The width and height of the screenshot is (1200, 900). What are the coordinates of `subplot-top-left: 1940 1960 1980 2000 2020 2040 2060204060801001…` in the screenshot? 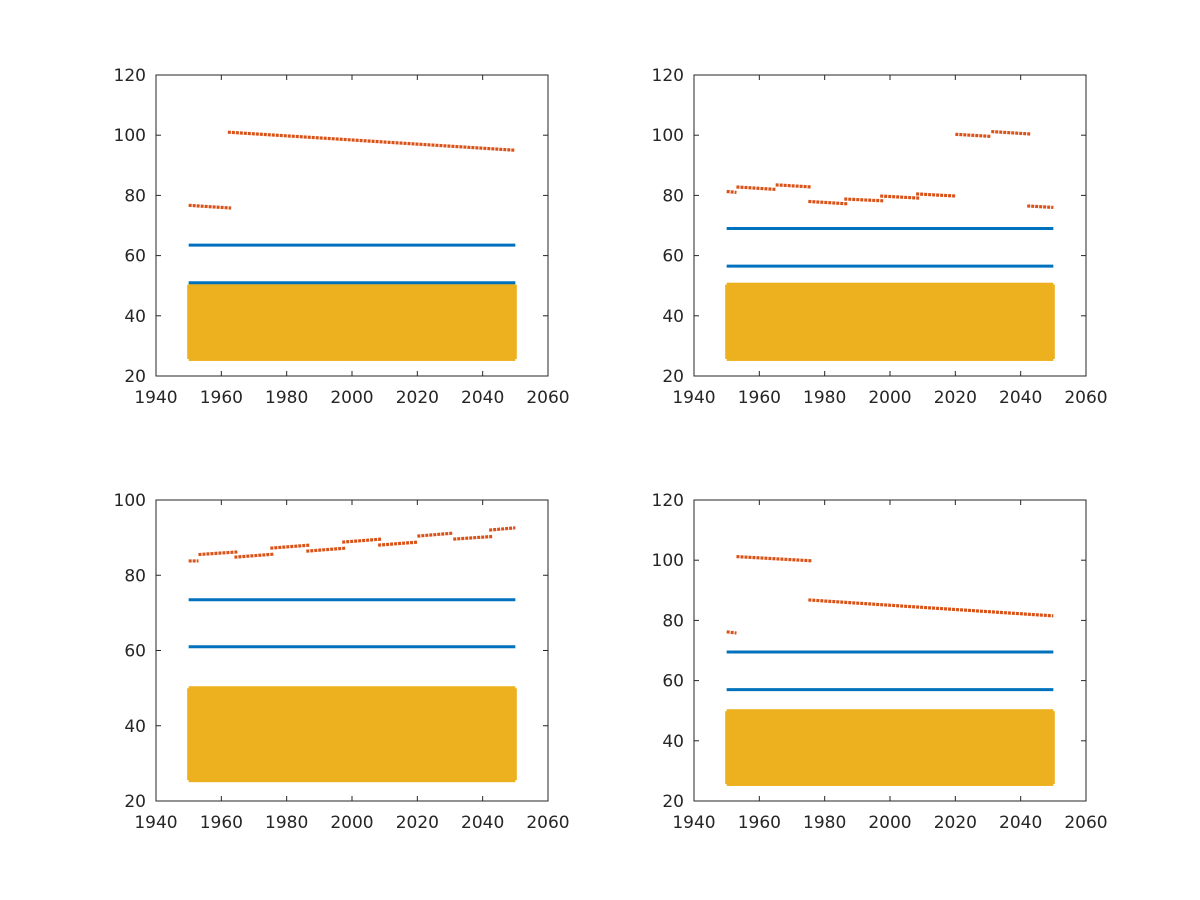 It's located at (342, 237).